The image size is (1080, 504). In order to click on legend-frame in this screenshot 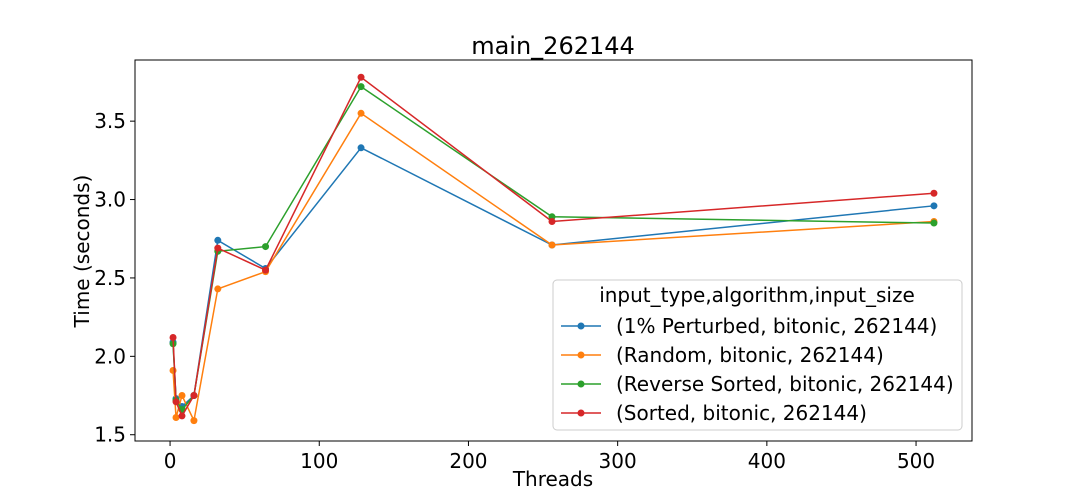, I will do `click(757, 355)`.